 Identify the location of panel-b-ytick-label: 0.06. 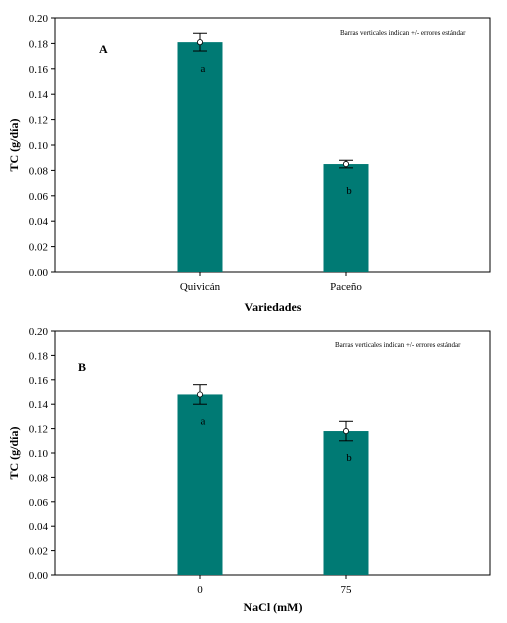
(39, 503).